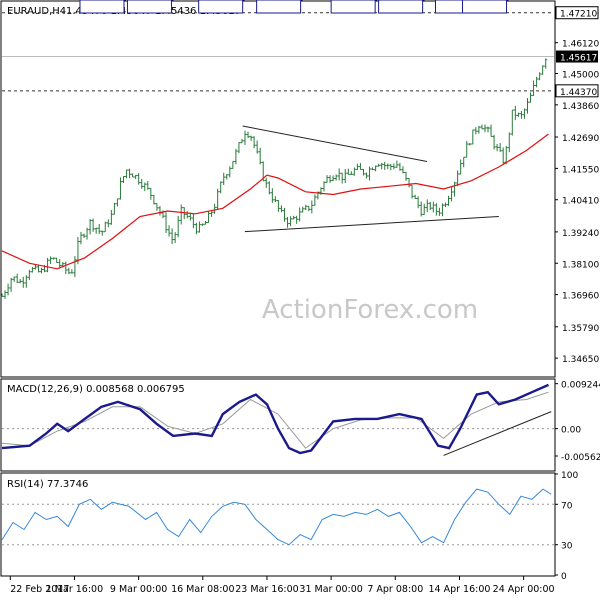  I want to click on time-tick-label-6: 7 Apr 08:00, so click(395, 589).